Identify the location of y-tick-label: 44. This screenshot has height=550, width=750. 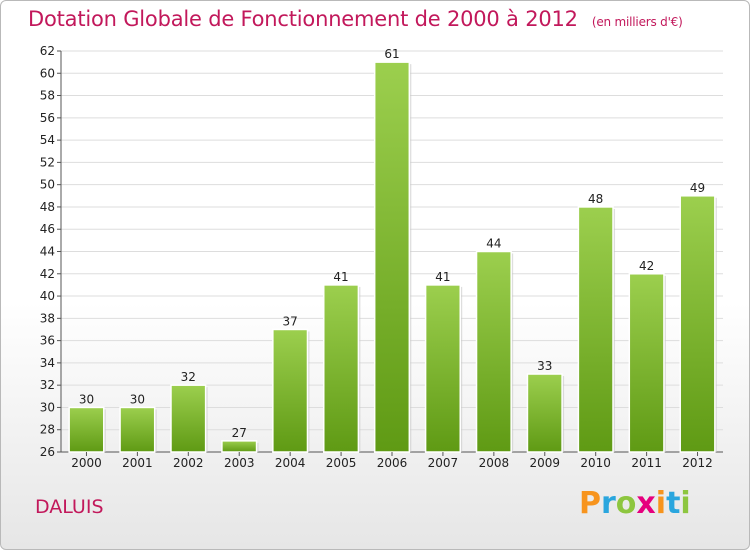
(47, 252).